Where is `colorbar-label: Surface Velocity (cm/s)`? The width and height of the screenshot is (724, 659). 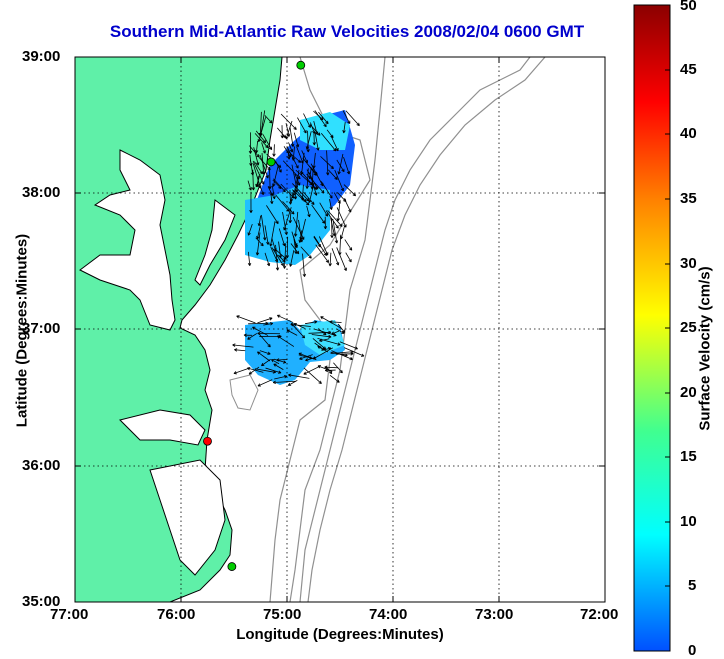 colorbar-label: Surface Velocity (cm/s) is located at coordinates (705, 348).